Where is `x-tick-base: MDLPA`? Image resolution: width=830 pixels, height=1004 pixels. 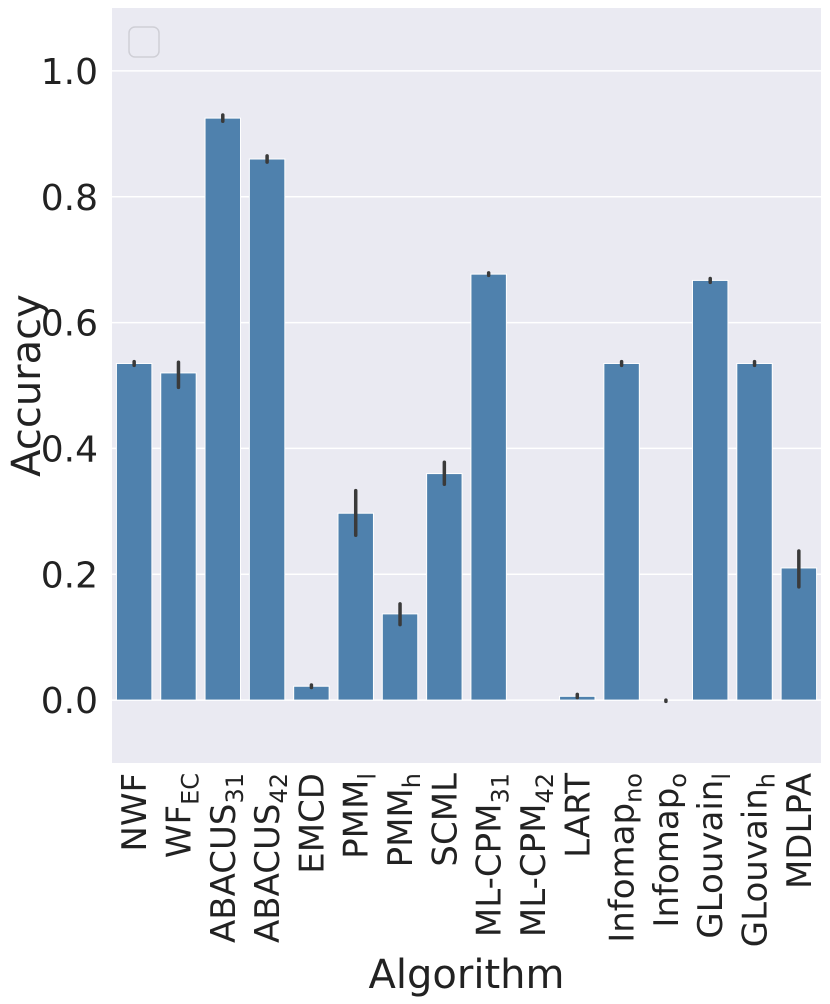
x-tick-base: MDLPA is located at coordinates (800, 831).